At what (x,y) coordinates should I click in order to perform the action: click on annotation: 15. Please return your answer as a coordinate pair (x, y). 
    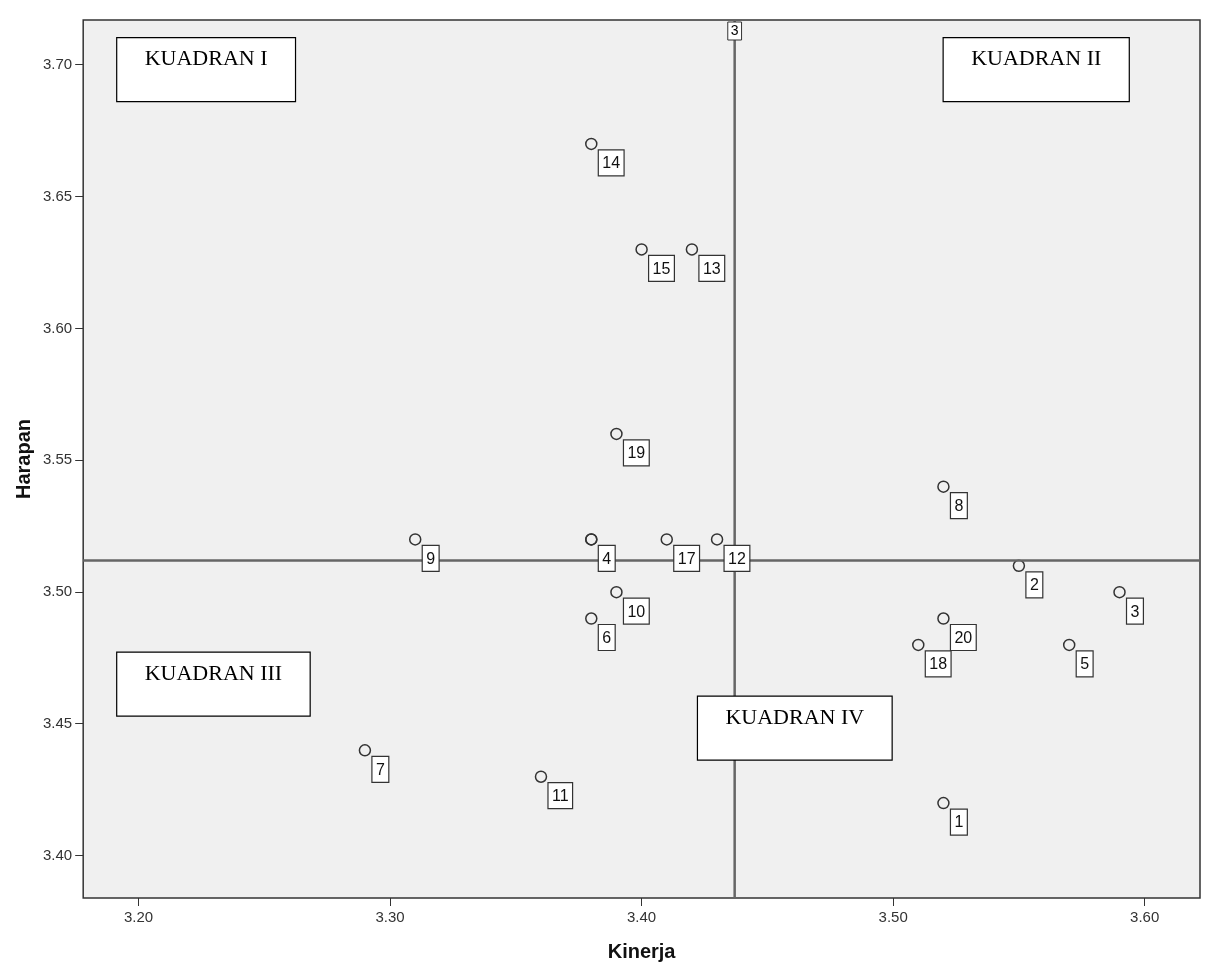
    Looking at the image, I should click on (661, 268).